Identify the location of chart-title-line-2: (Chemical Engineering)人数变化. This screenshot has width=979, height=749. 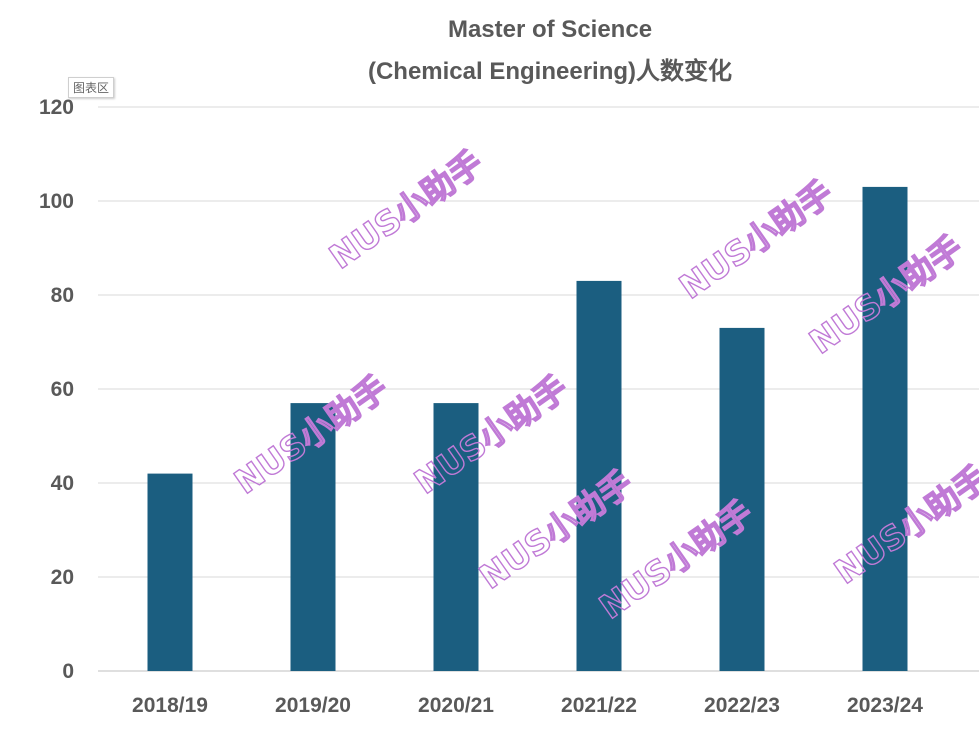
(550, 71).